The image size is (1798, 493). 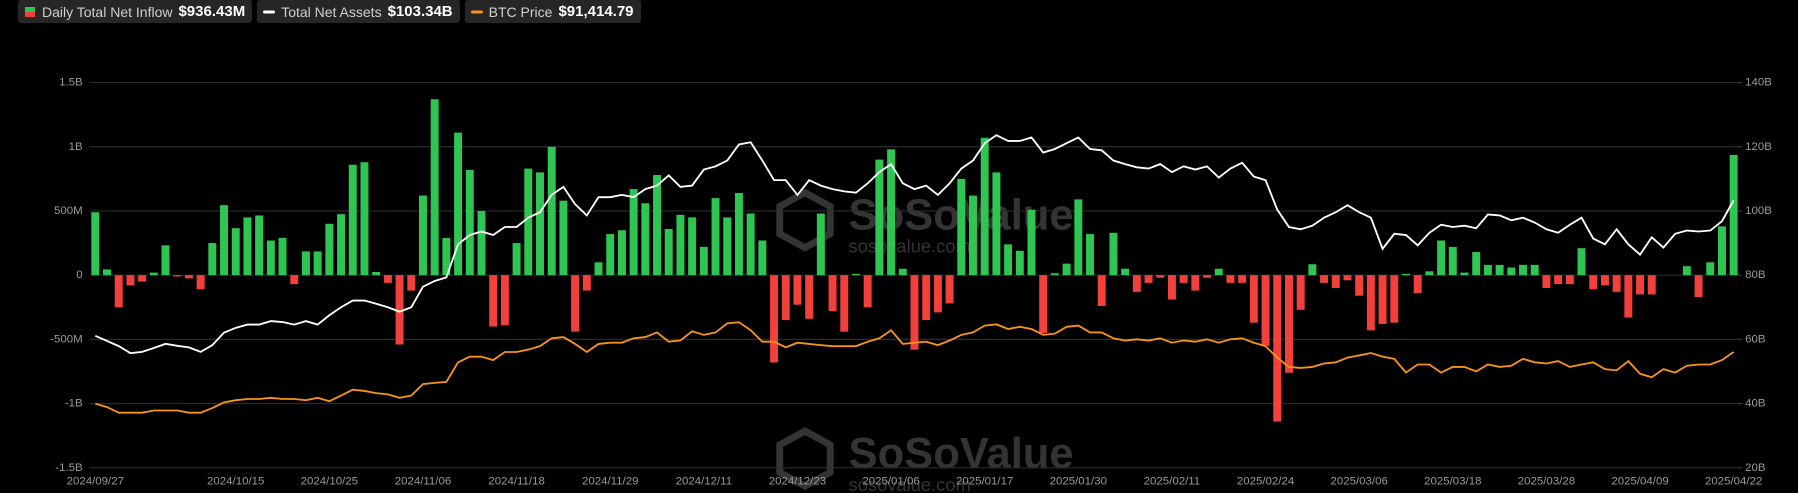 What do you see at coordinates (797, 482) in the screenshot?
I see `x-tick-label: 2024/12/23` at bounding box center [797, 482].